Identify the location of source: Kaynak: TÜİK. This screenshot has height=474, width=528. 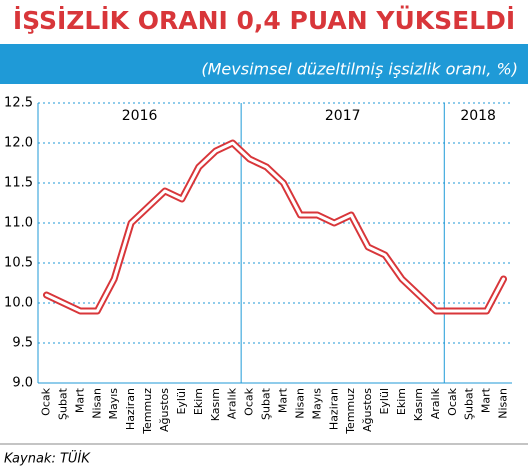
(47, 458).